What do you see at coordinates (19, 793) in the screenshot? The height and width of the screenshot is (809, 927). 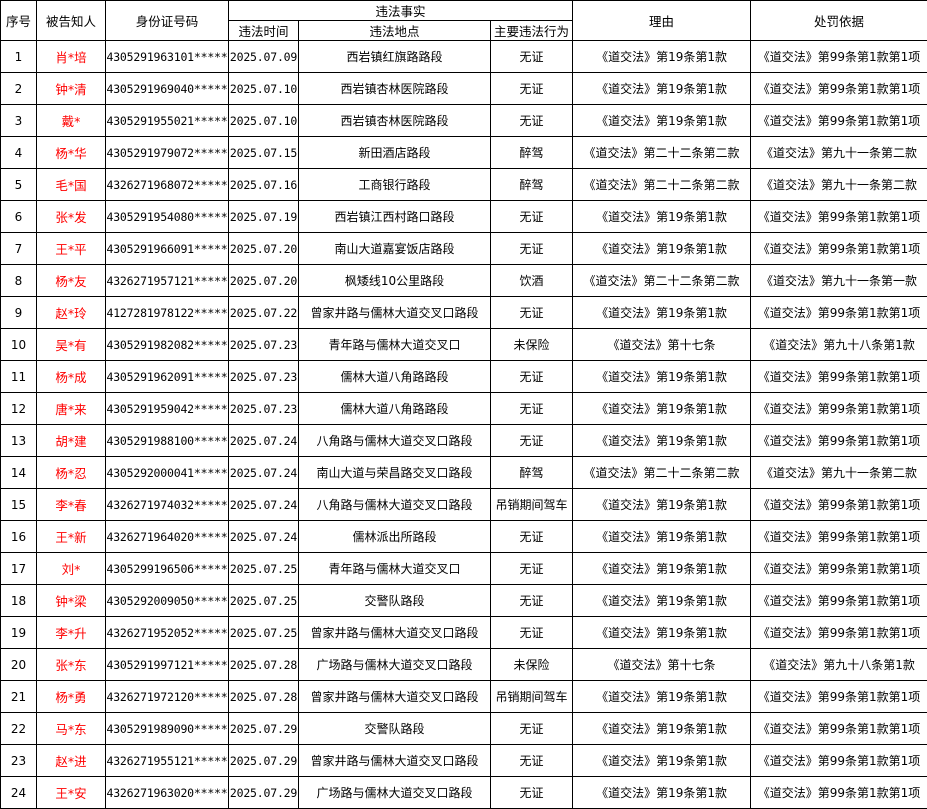 I see `index-cell: 24` at bounding box center [19, 793].